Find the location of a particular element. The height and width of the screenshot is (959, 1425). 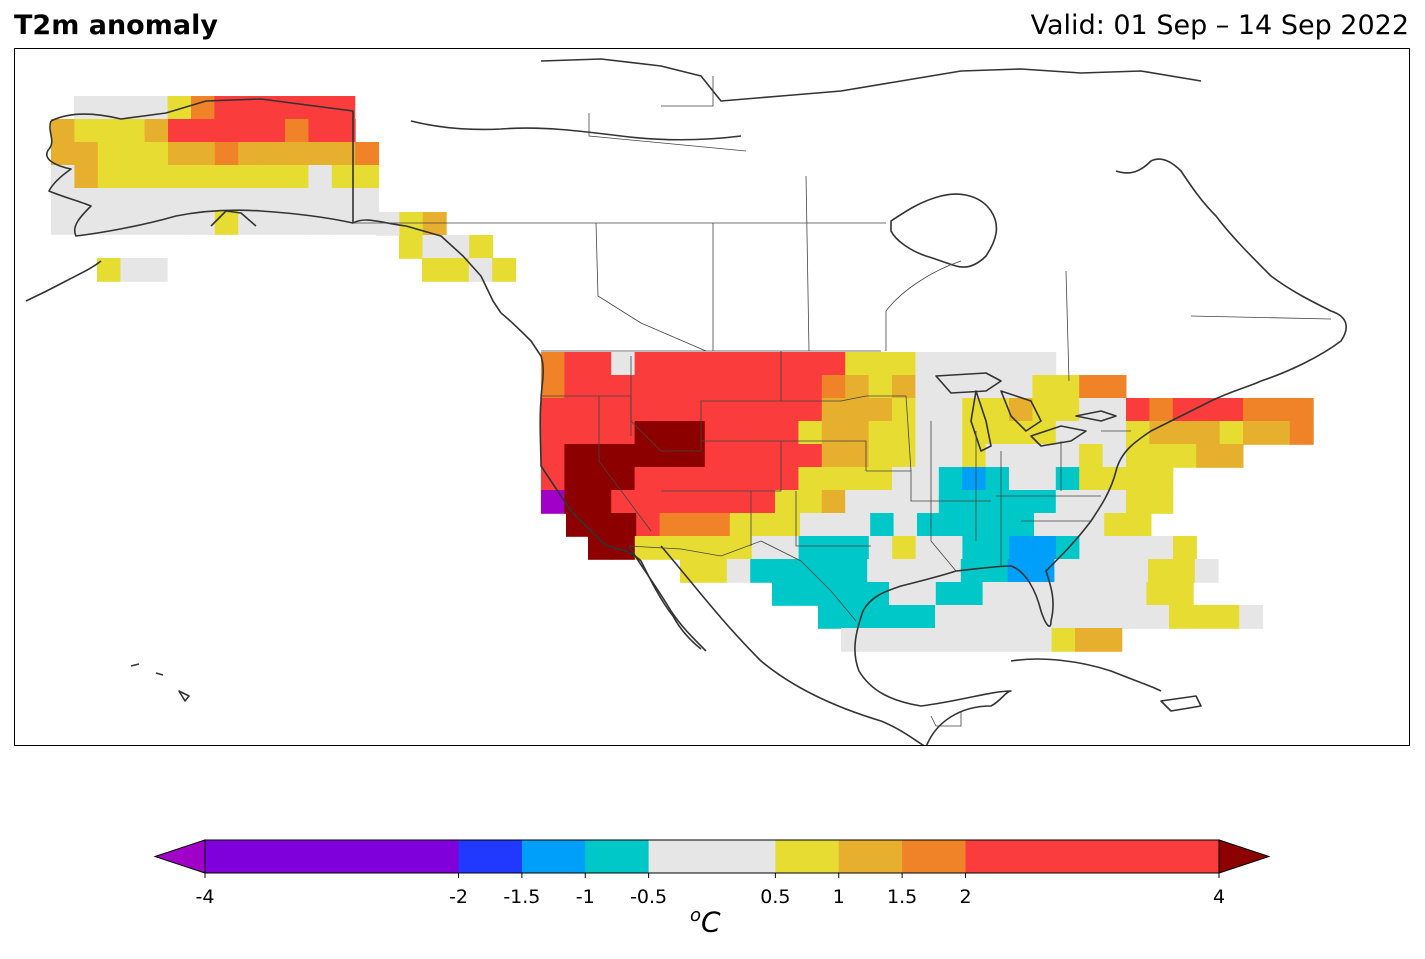

colorbar-under-arrow is located at coordinates (179, 856).